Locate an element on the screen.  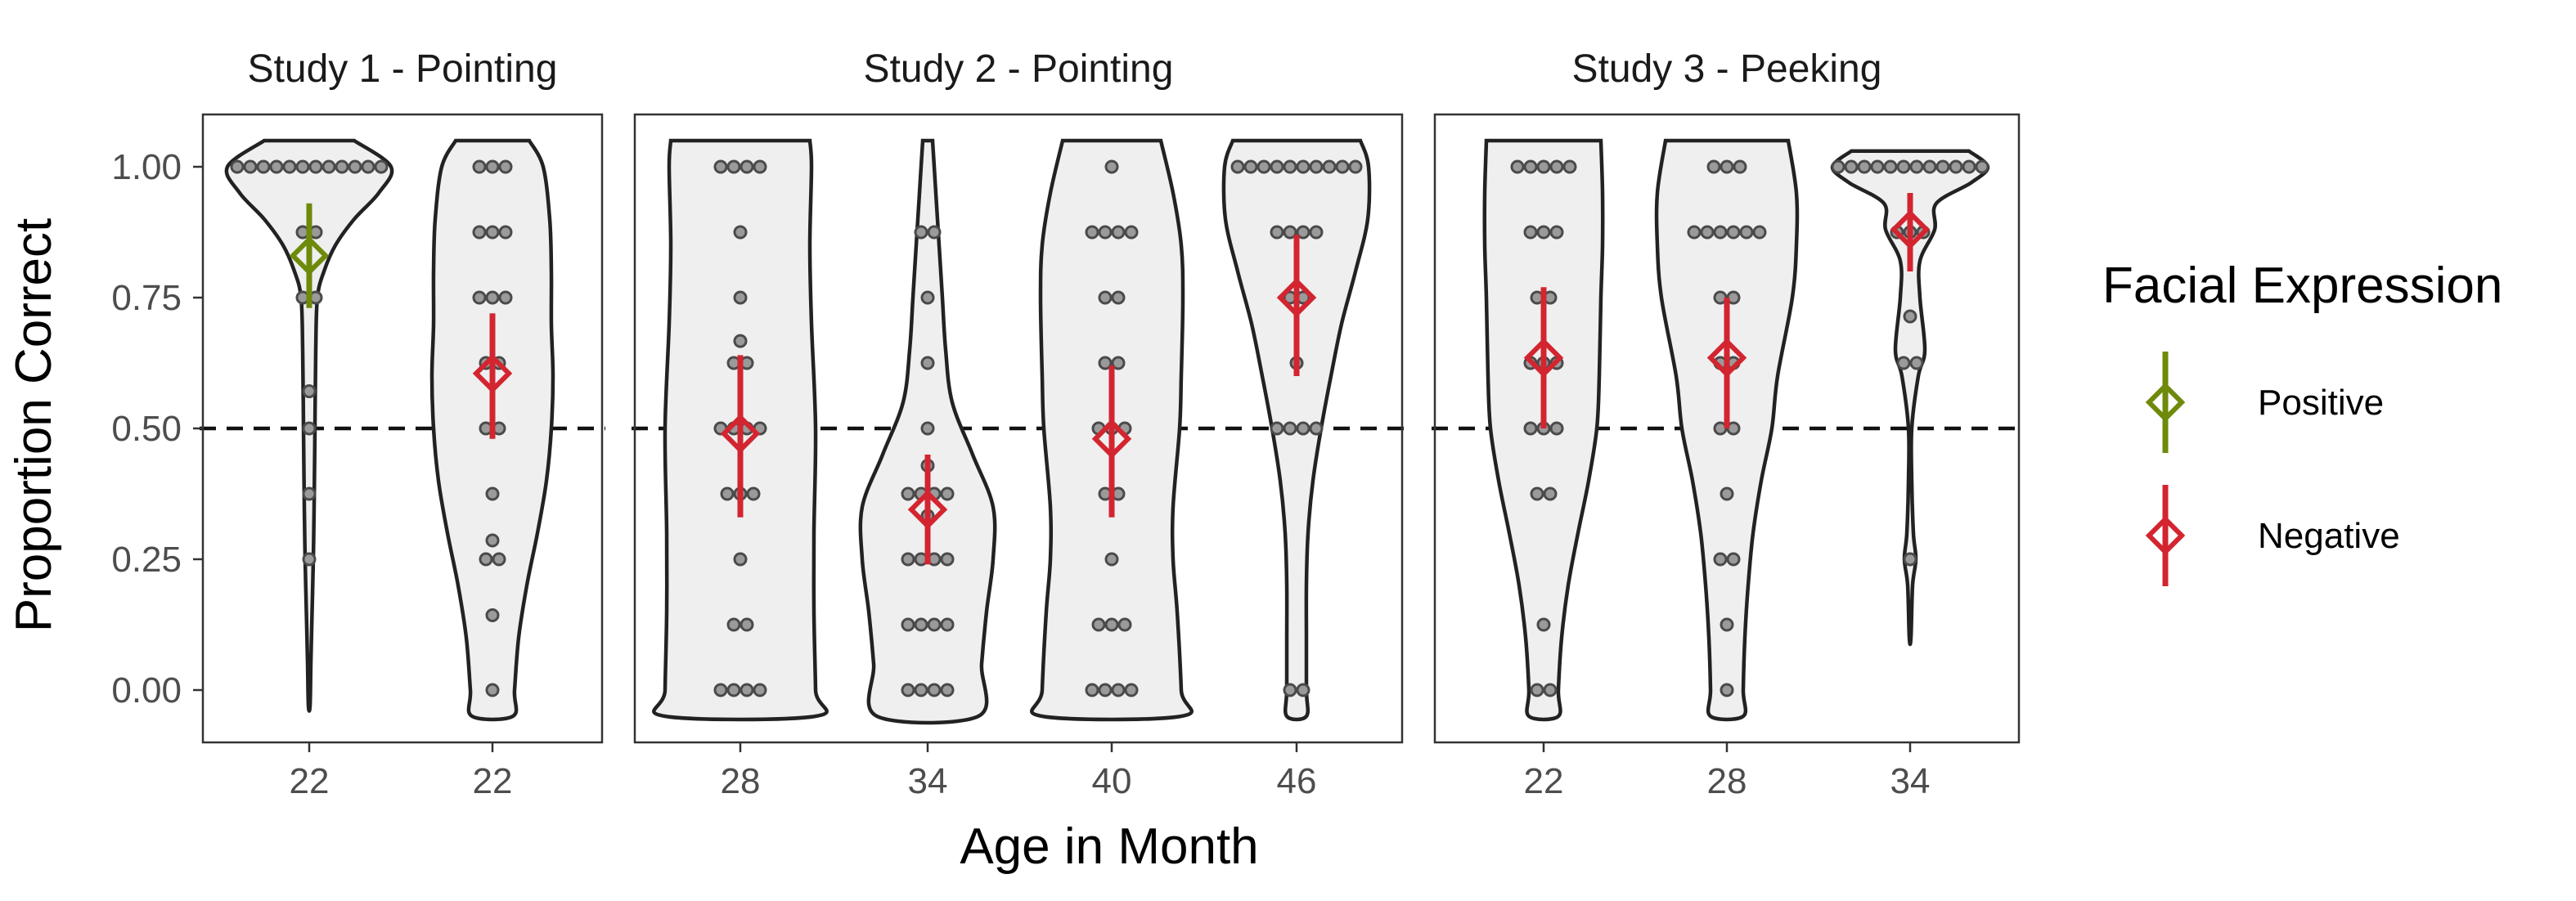
facet-title: Study 2 - Pointing is located at coordinates (1019, 69).